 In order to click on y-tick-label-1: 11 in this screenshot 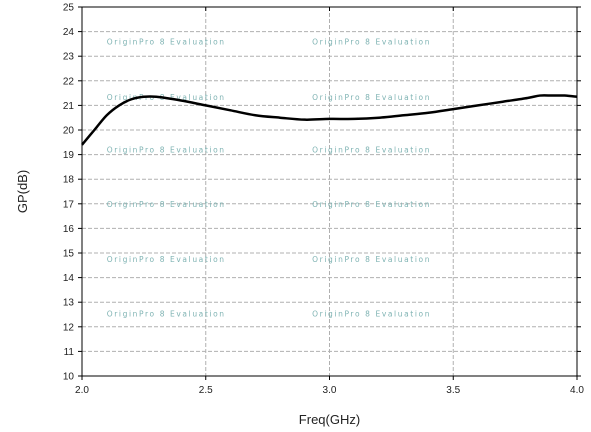, I will do `click(69, 352)`.